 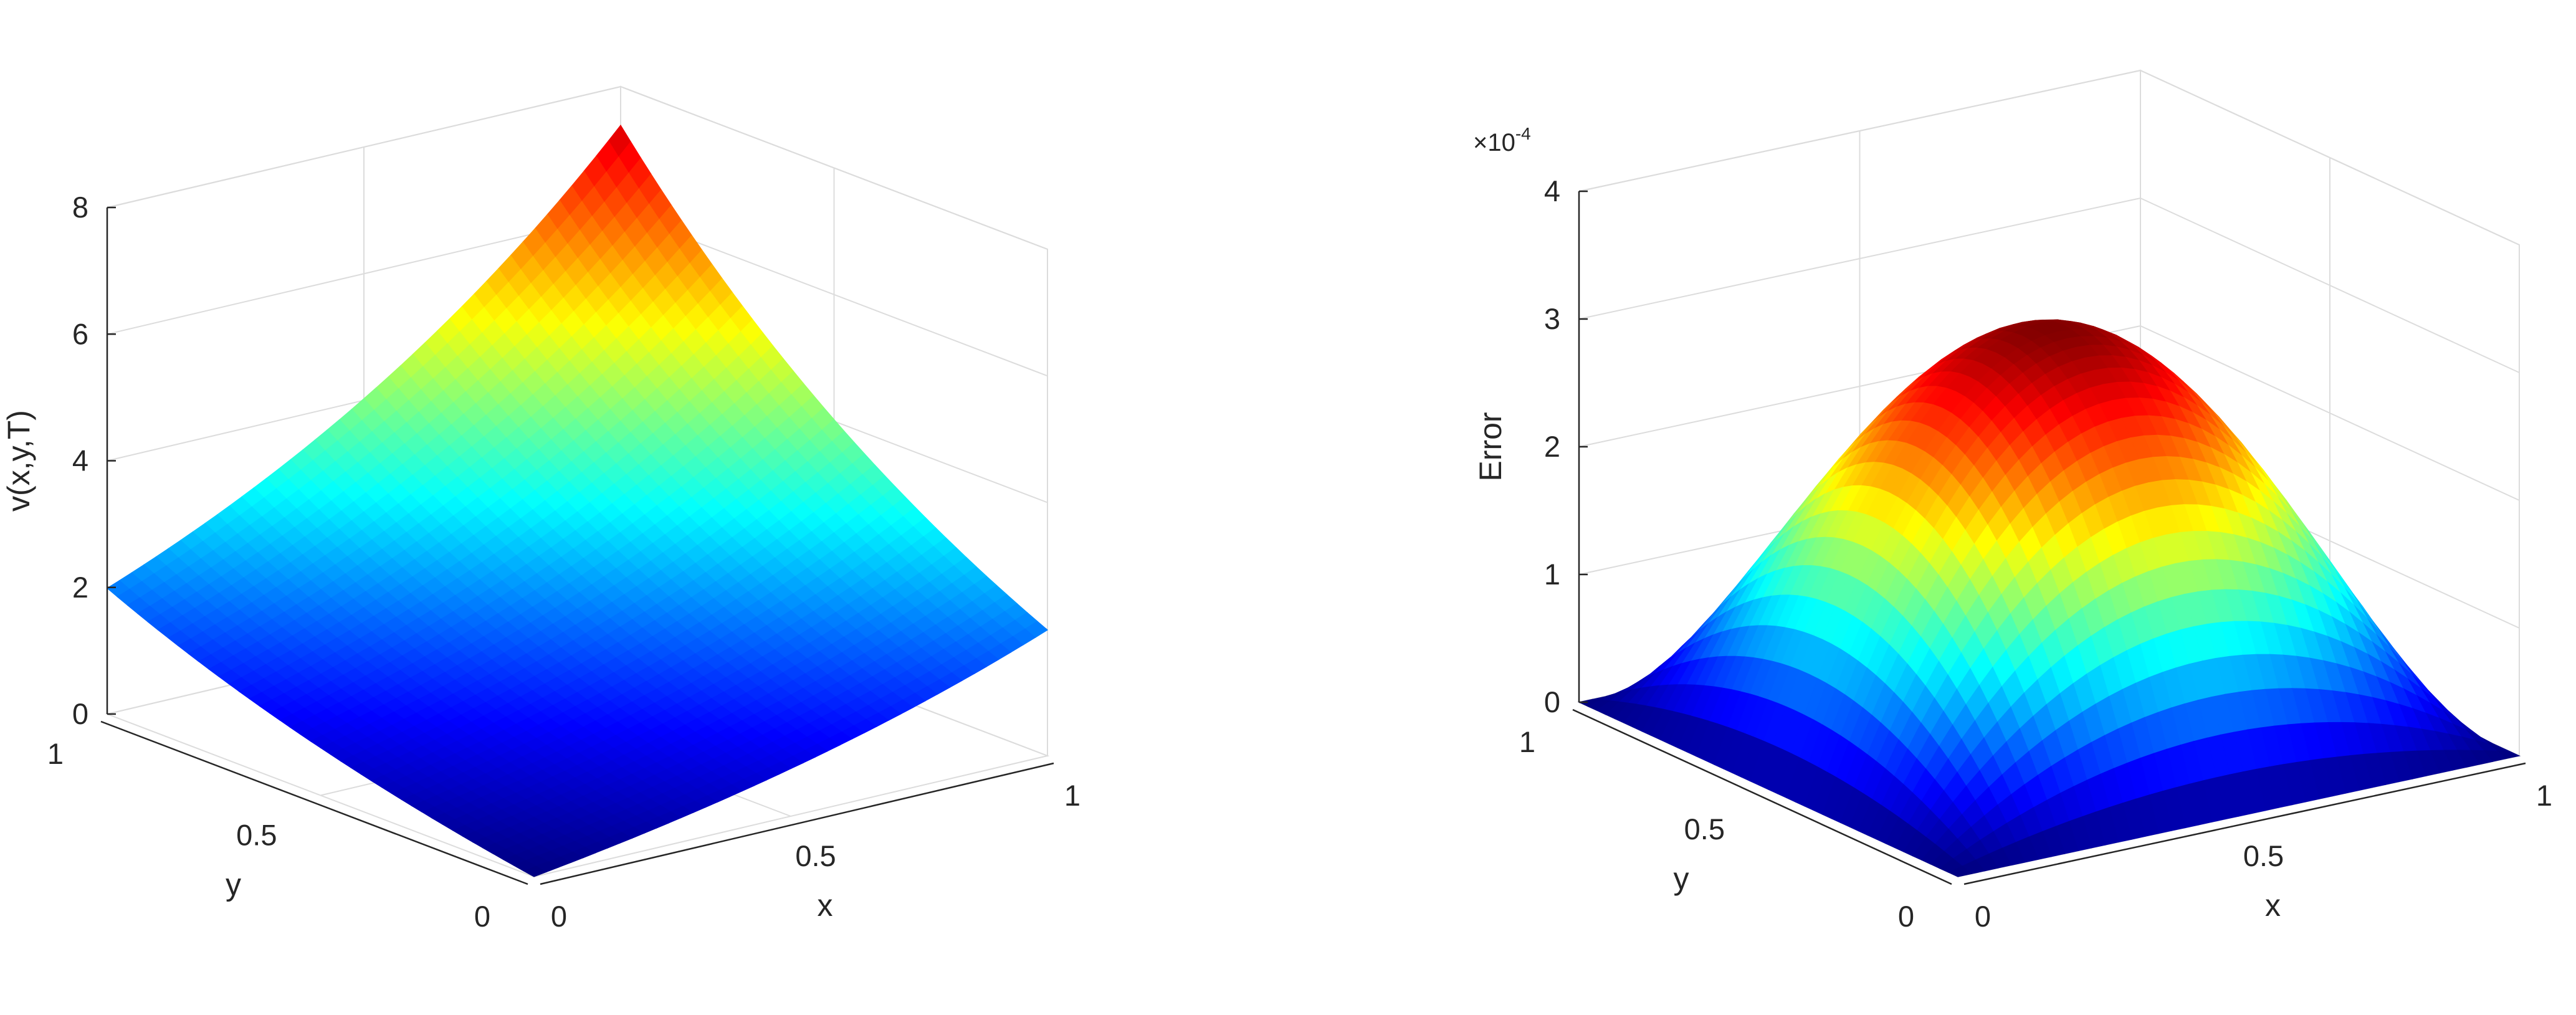 I want to click on z-tick-label: 8, so click(x=80, y=207).